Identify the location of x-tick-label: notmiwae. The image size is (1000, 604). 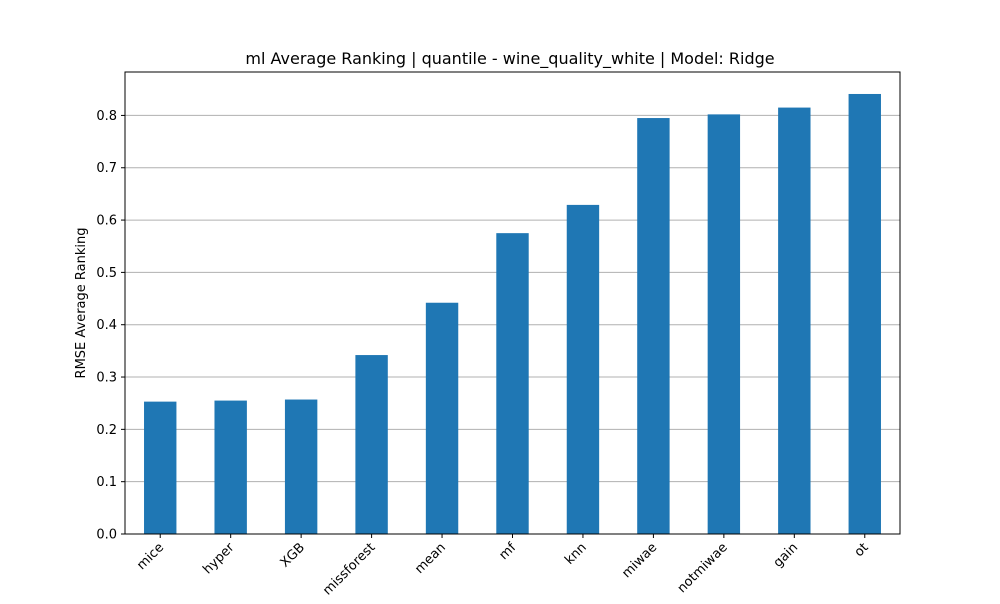
(703, 568).